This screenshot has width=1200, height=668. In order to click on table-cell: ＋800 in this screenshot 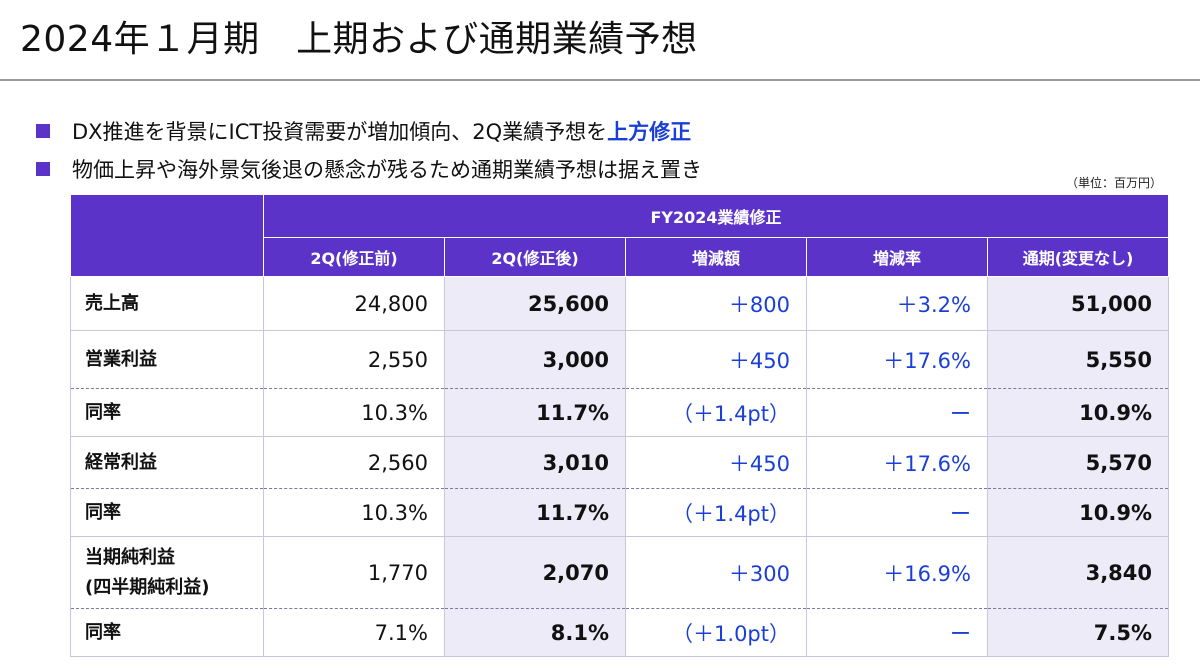, I will do `click(716, 303)`.